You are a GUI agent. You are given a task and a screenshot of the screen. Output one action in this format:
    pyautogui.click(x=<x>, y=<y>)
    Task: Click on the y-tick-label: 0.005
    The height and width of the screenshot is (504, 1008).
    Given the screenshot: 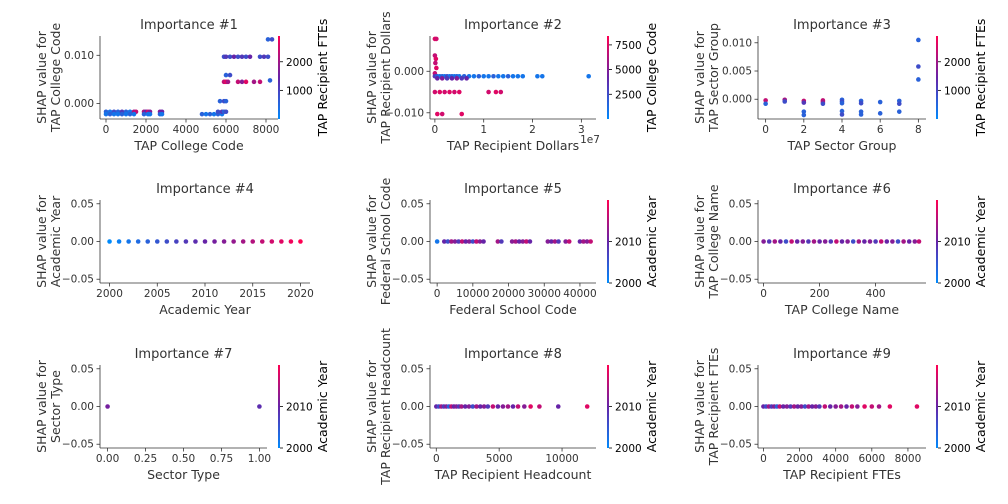 What is the action you would take?
    pyautogui.click(x=737, y=72)
    